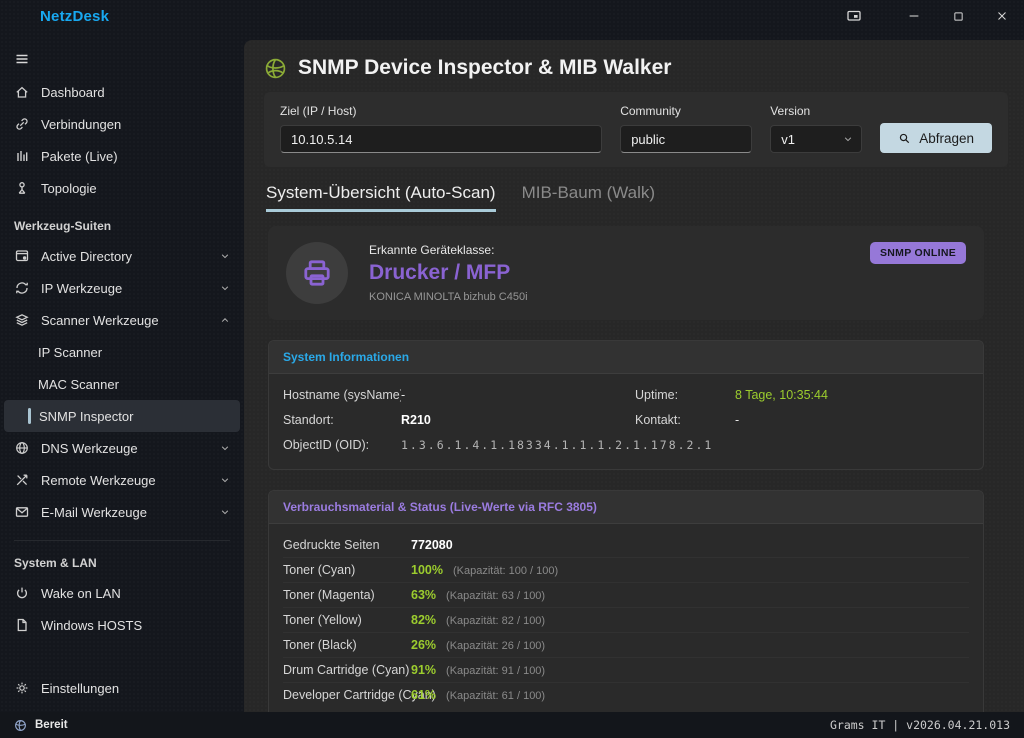  I want to click on page-title-text: SNMP Device Inspector & MIB Walker, so click(485, 67).